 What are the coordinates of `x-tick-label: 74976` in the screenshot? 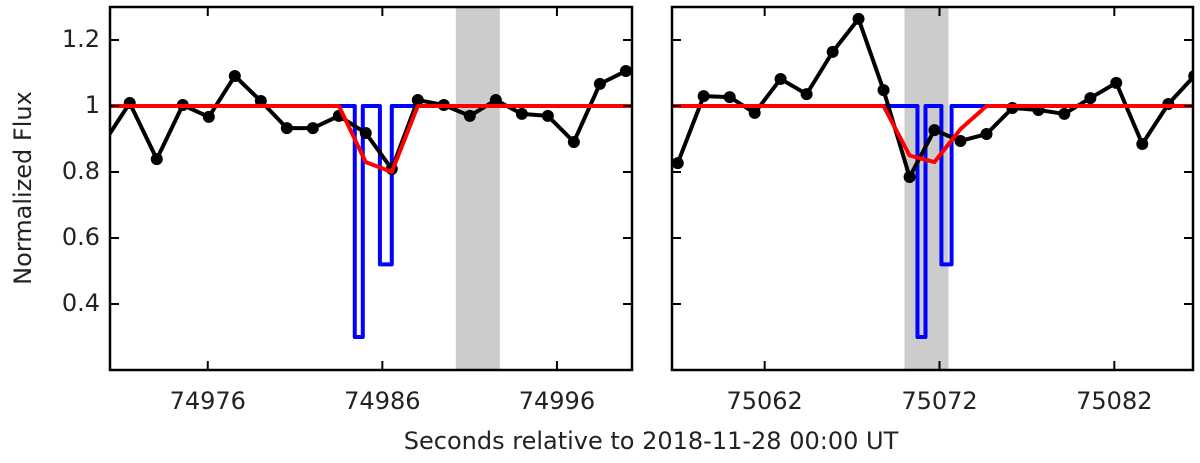 It's located at (208, 401).